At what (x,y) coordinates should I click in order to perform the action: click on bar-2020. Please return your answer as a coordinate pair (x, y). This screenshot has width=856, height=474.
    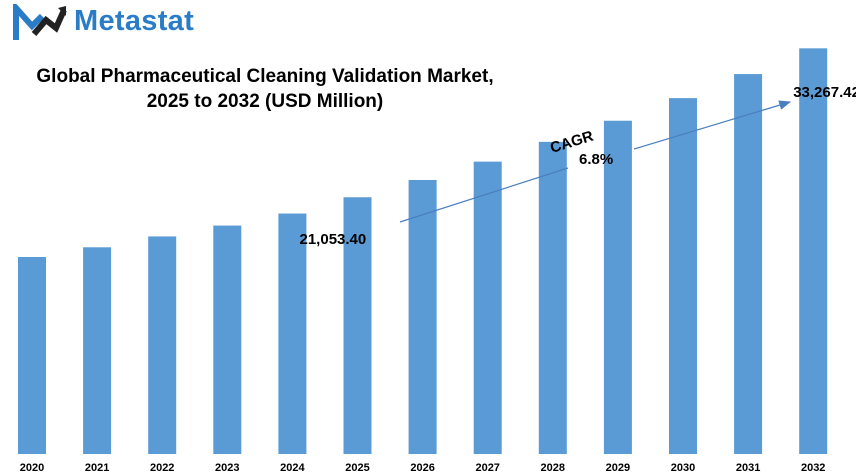
    Looking at the image, I should click on (32, 355).